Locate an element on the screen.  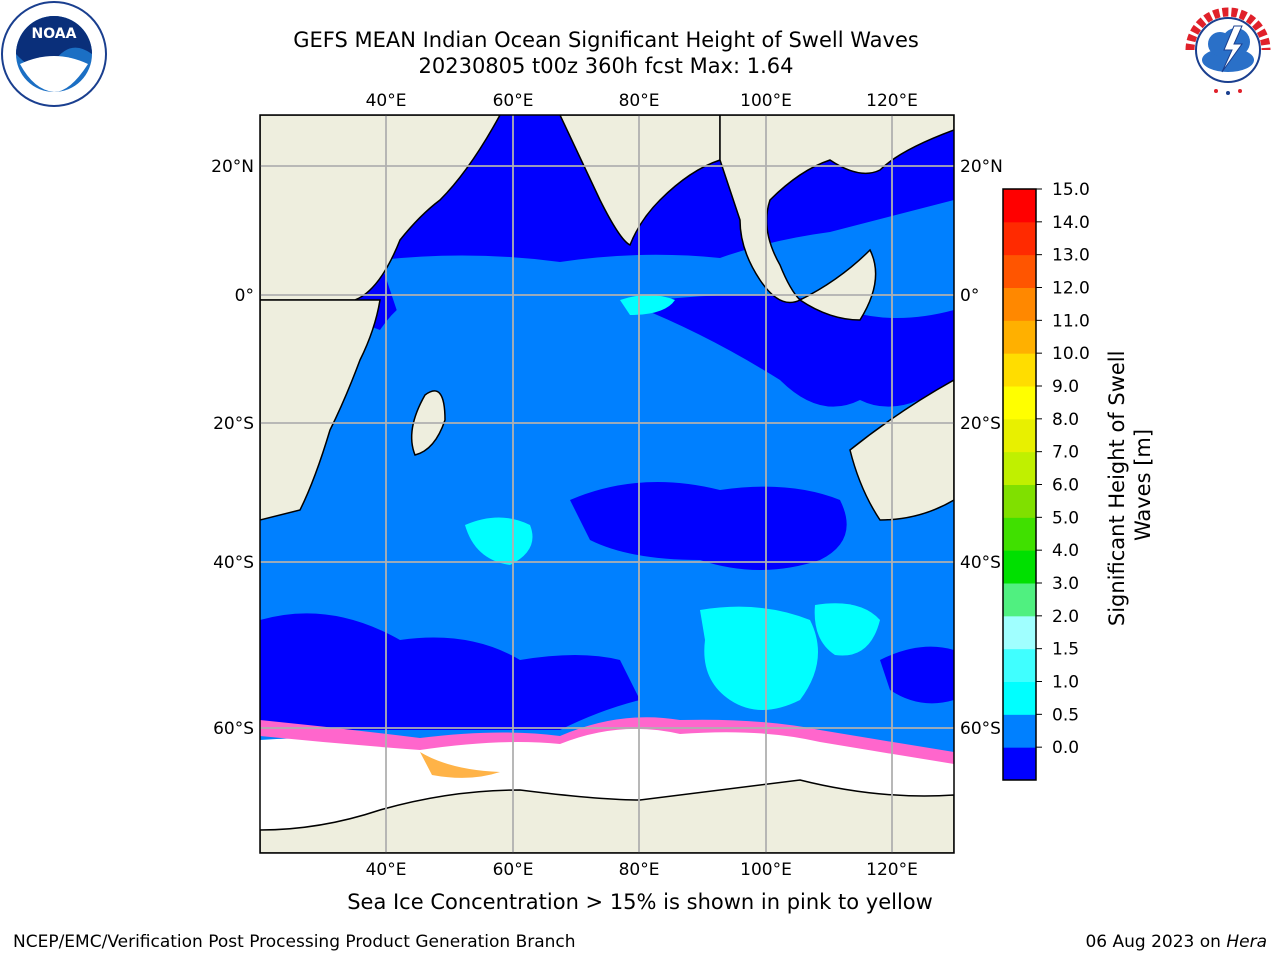
lat-left-20s: 20°S is located at coordinates (233, 424).